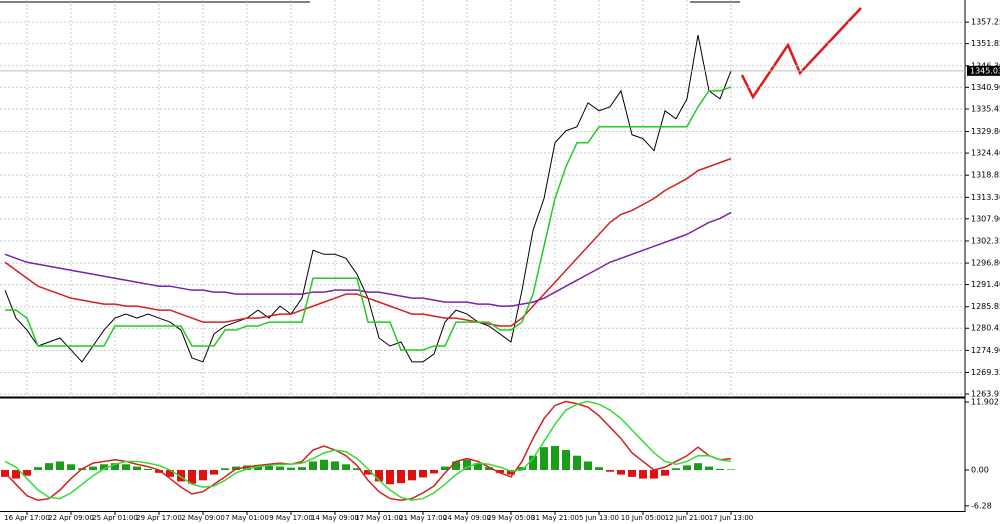  What do you see at coordinates (985, 43) in the screenshot?
I see `y-tick-label: 1351.85` at bounding box center [985, 43].